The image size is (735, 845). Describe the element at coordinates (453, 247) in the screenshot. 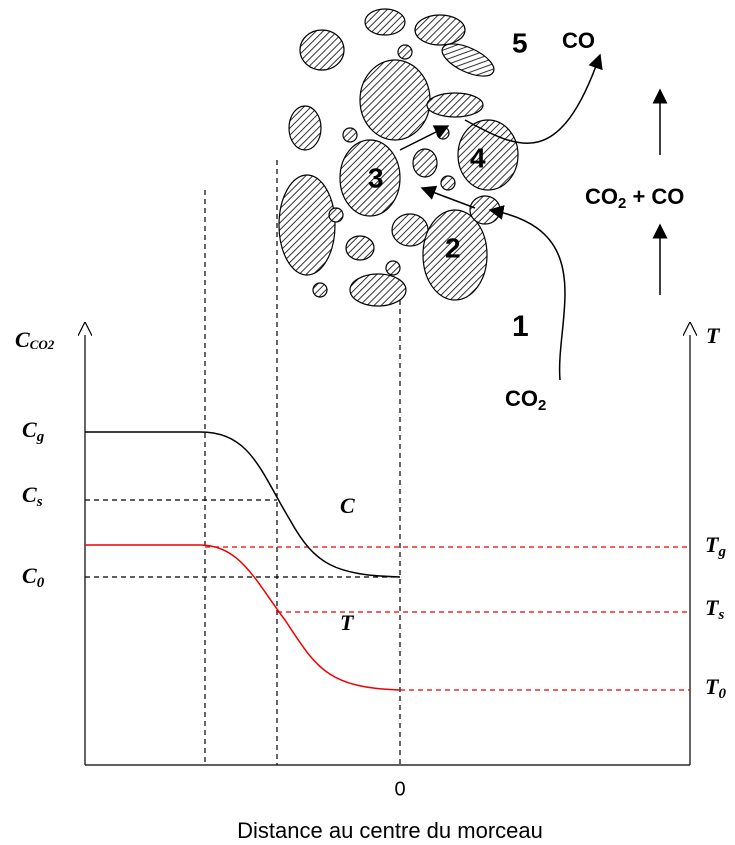

I see `label: 2` at that location.